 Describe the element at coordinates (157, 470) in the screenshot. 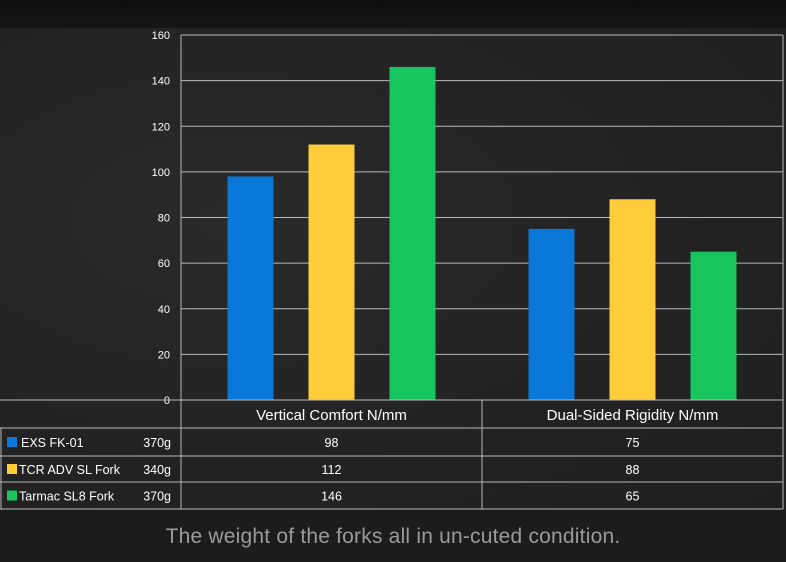

I see `legend-weight: 340g` at that location.